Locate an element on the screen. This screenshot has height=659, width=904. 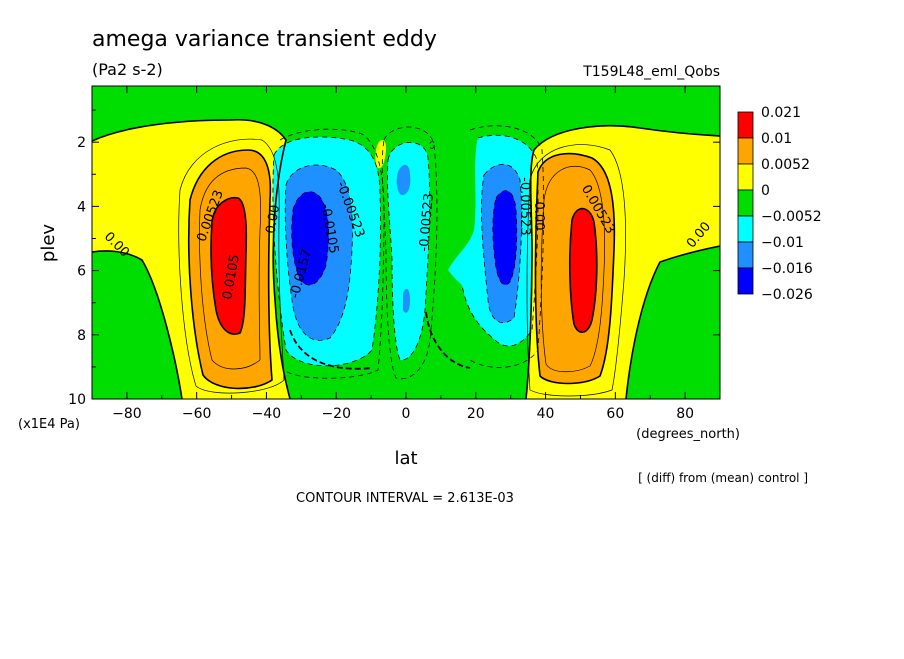
y-tick-label: 8 is located at coordinates (81, 336).